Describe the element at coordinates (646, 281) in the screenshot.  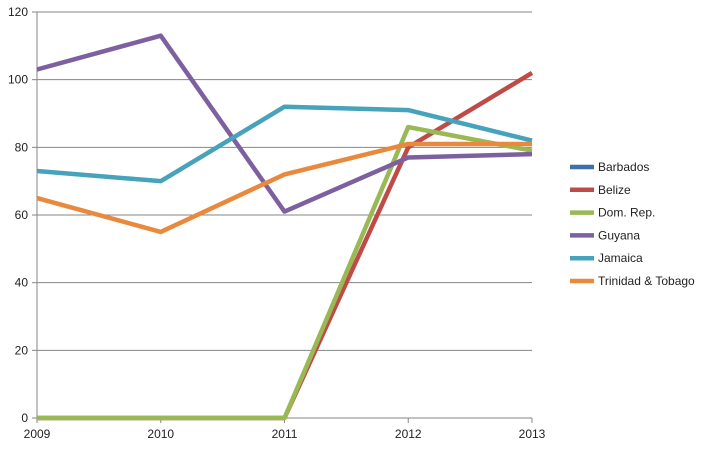
I see `legend-label: Trinidad & Tobago` at that location.